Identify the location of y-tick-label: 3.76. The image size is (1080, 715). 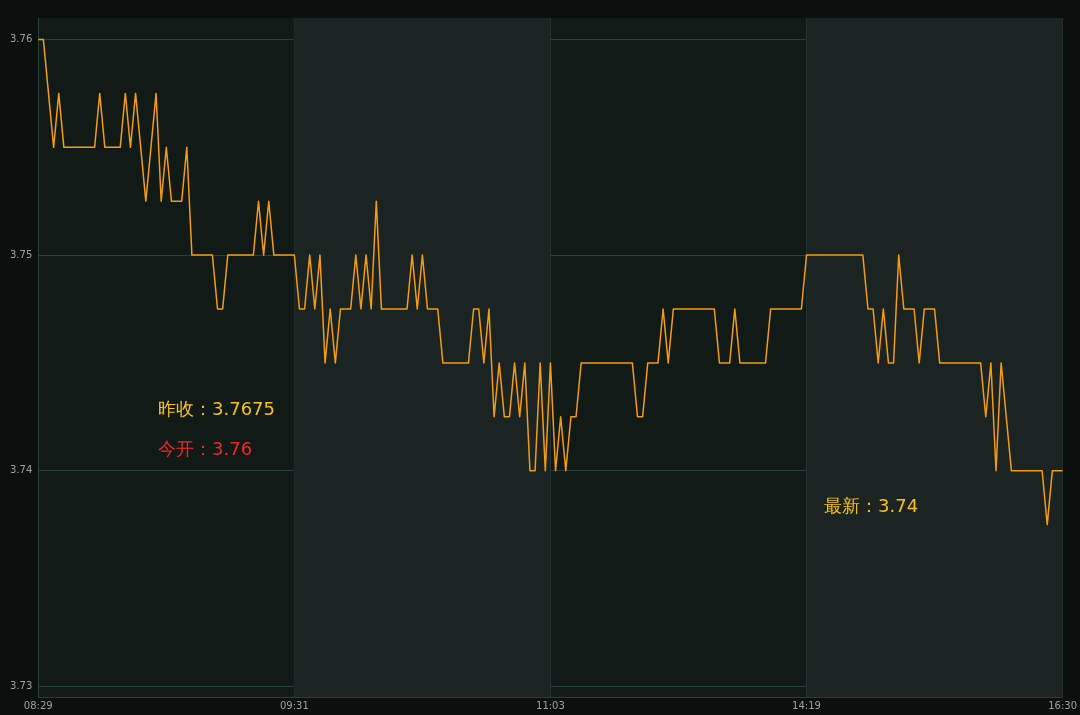
(21, 39).